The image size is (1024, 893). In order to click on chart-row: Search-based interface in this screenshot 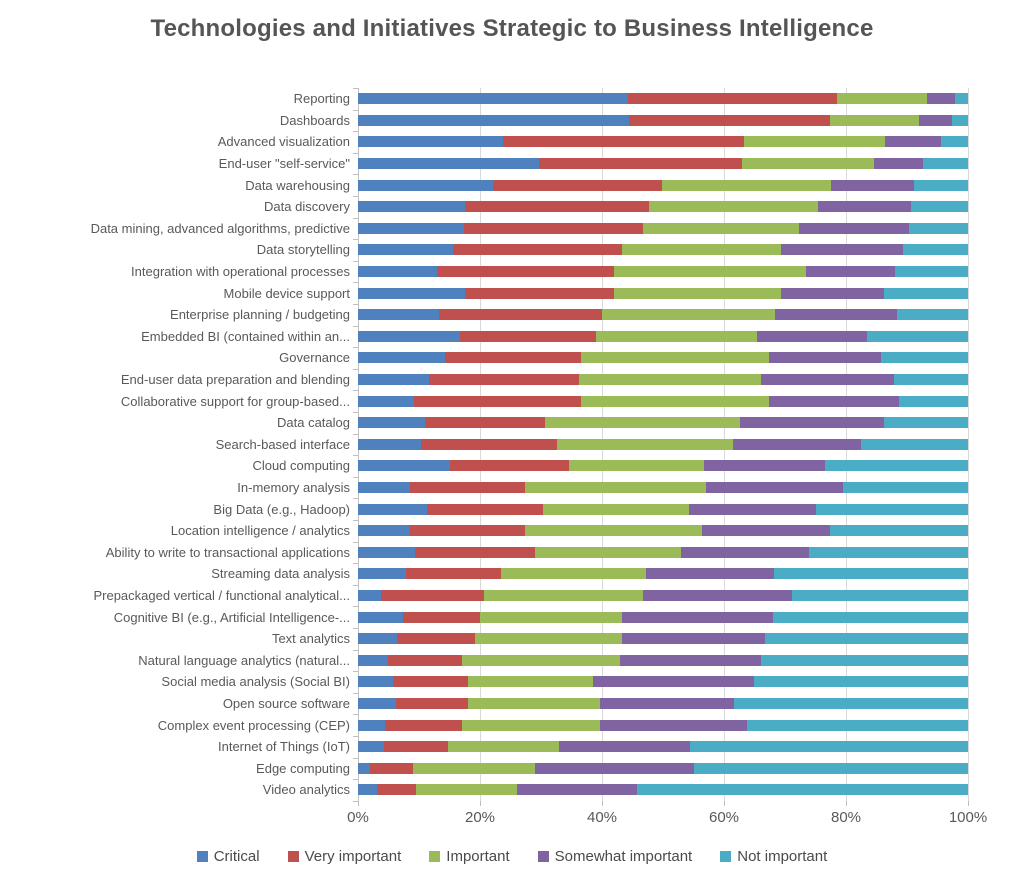, I will do `click(512, 445)`.